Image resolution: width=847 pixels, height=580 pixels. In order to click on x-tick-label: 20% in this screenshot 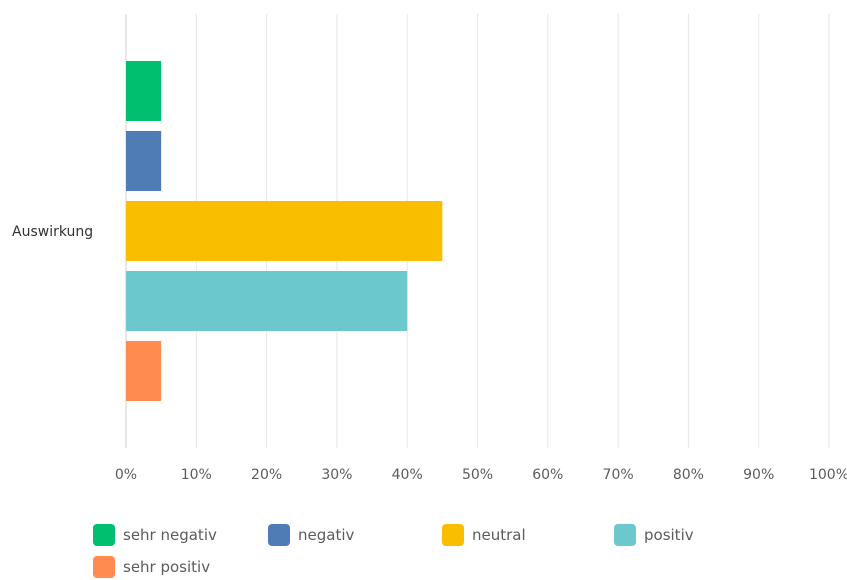, I will do `click(266, 475)`.